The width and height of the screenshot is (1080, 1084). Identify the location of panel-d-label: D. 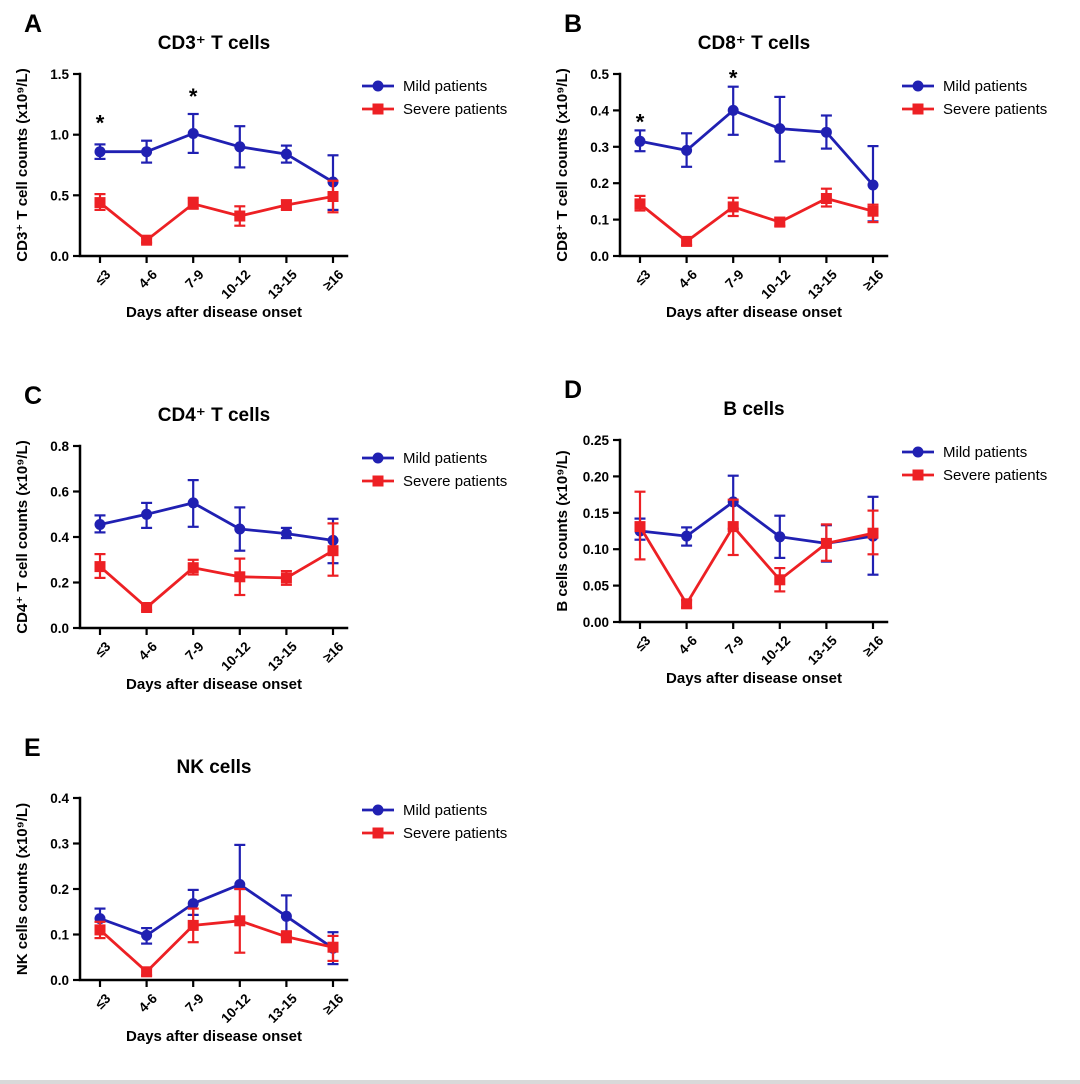
(573, 390).